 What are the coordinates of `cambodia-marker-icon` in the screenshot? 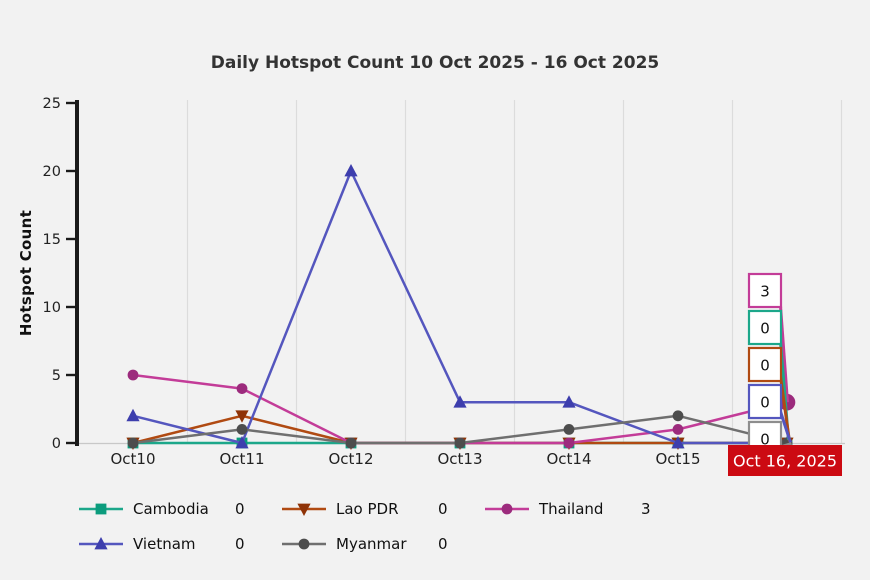 It's located at (101, 508).